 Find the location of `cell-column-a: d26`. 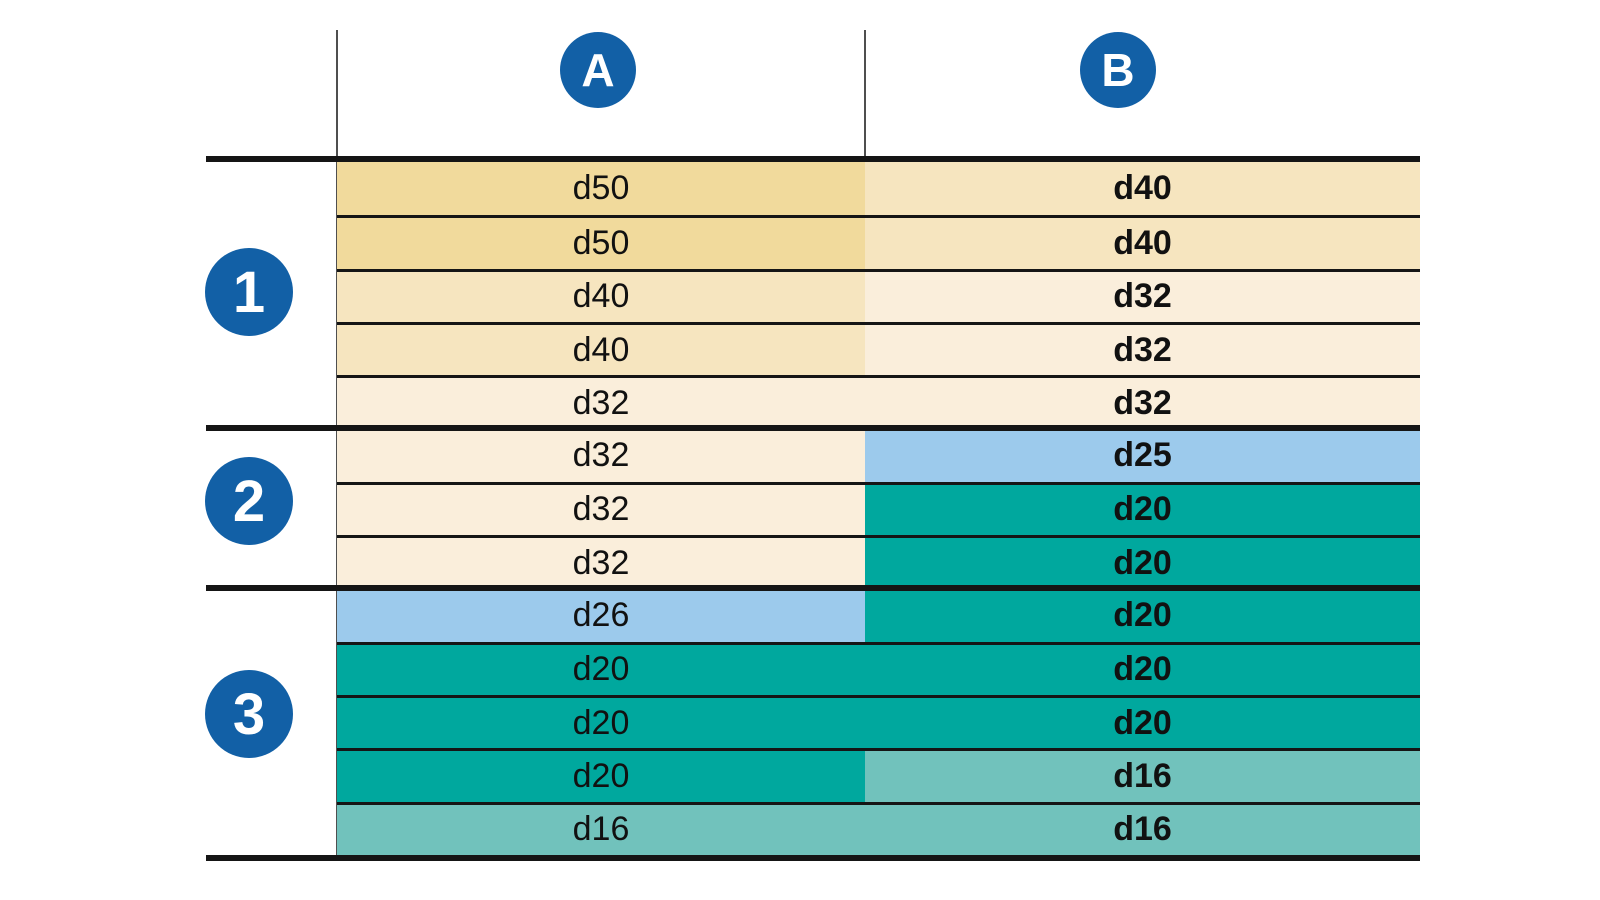

cell-column-a: d26 is located at coordinates (601, 615).